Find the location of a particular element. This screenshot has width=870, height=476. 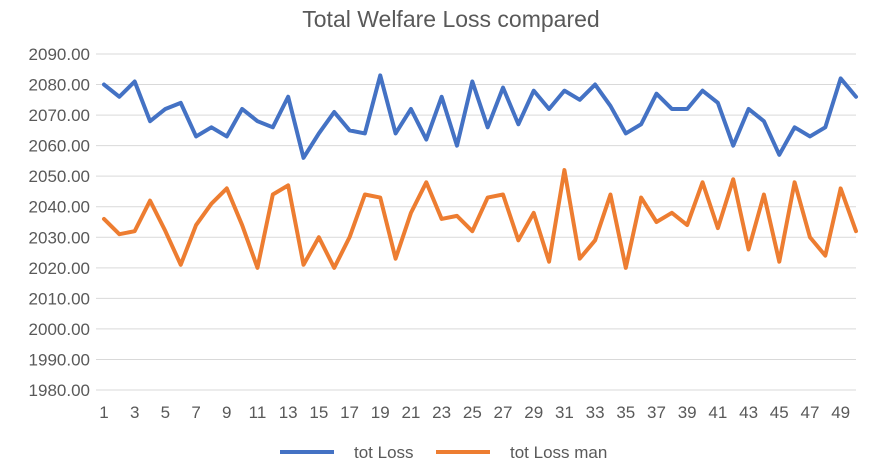

x-tick-label: 17 is located at coordinates (349, 412).